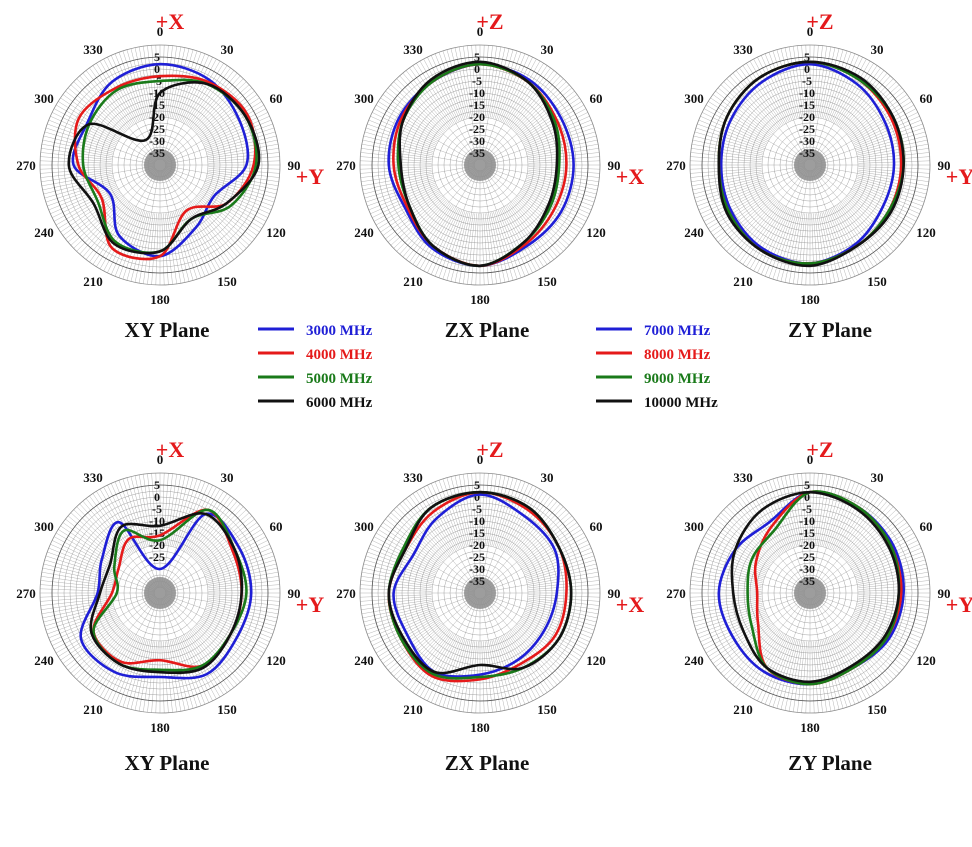 The image size is (972, 847). What do you see at coordinates (160, 727) in the screenshot?
I see `angle-tick-label: 180` at bounding box center [160, 727].